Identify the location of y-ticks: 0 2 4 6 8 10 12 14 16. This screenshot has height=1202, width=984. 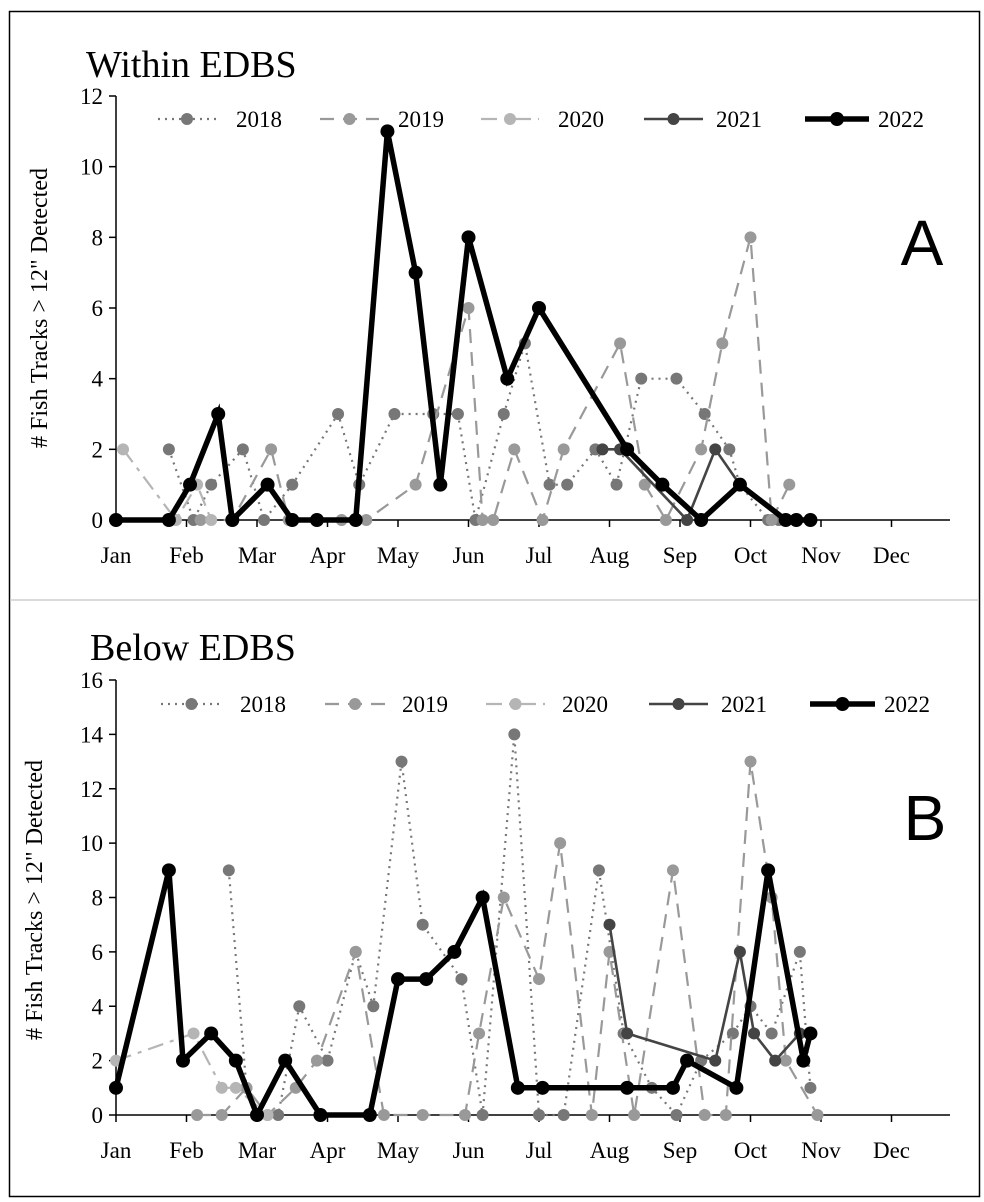
(98, 898).